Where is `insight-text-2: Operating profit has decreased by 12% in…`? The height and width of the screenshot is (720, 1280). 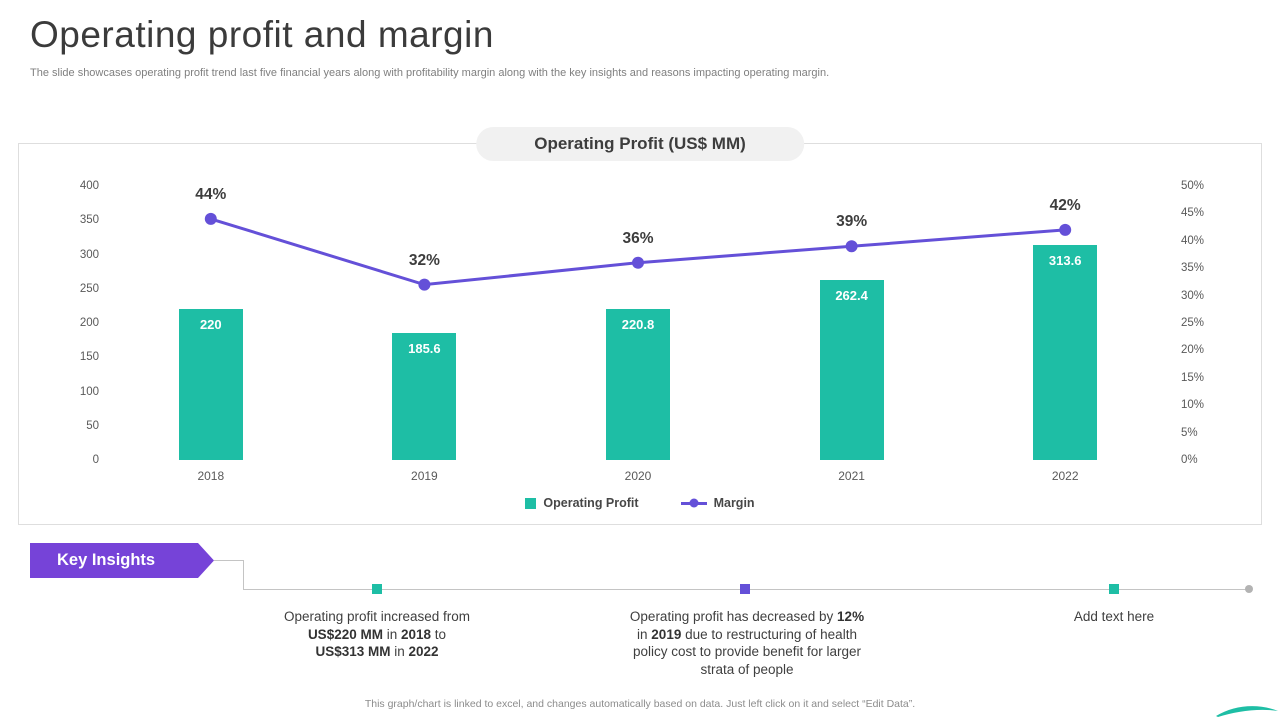 insight-text-2: Operating profit has decreased by 12% in… is located at coordinates (747, 643).